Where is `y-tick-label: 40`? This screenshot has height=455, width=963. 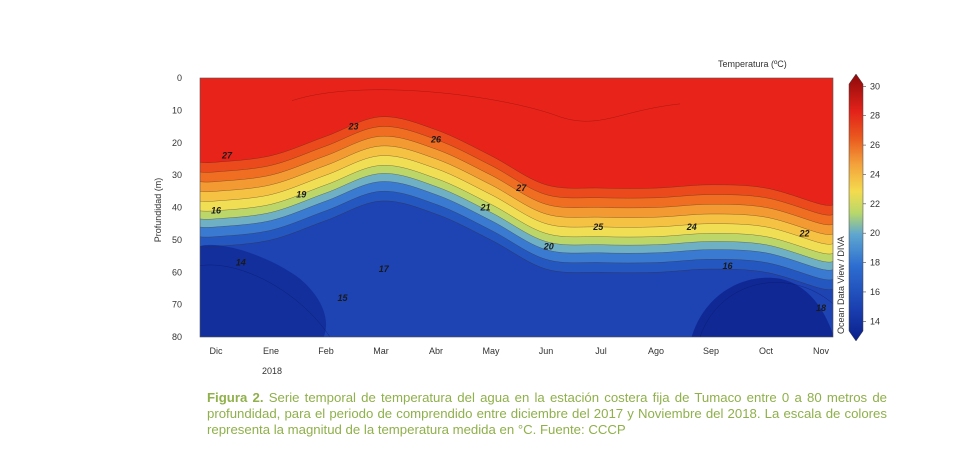
y-tick-label: 40 is located at coordinates (177, 208).